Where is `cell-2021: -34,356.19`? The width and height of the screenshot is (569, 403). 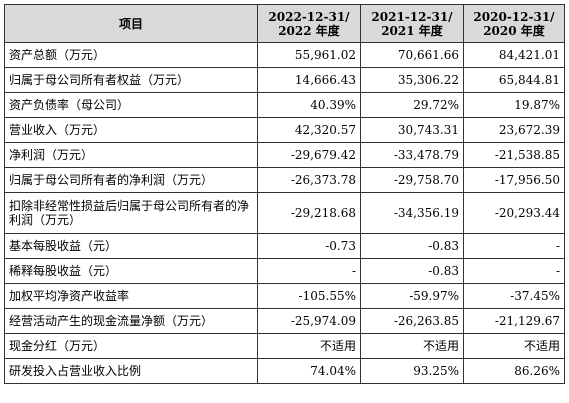
cell-2021: -34,356.19 is located at coordinates (412, 213).